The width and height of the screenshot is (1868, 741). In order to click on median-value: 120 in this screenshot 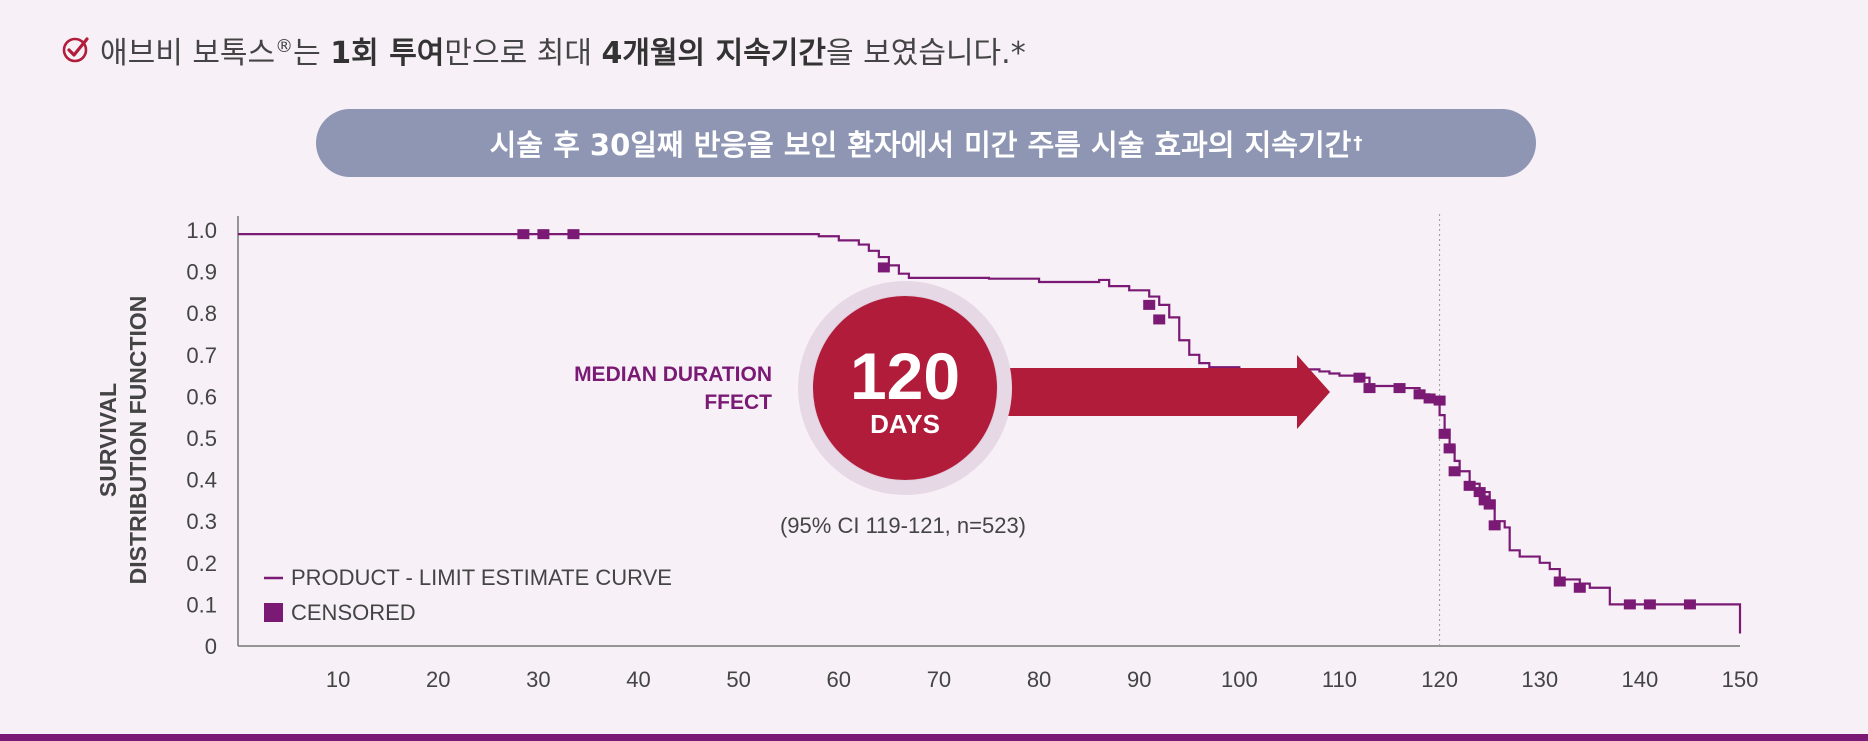, I will do `click(905, 376)`.